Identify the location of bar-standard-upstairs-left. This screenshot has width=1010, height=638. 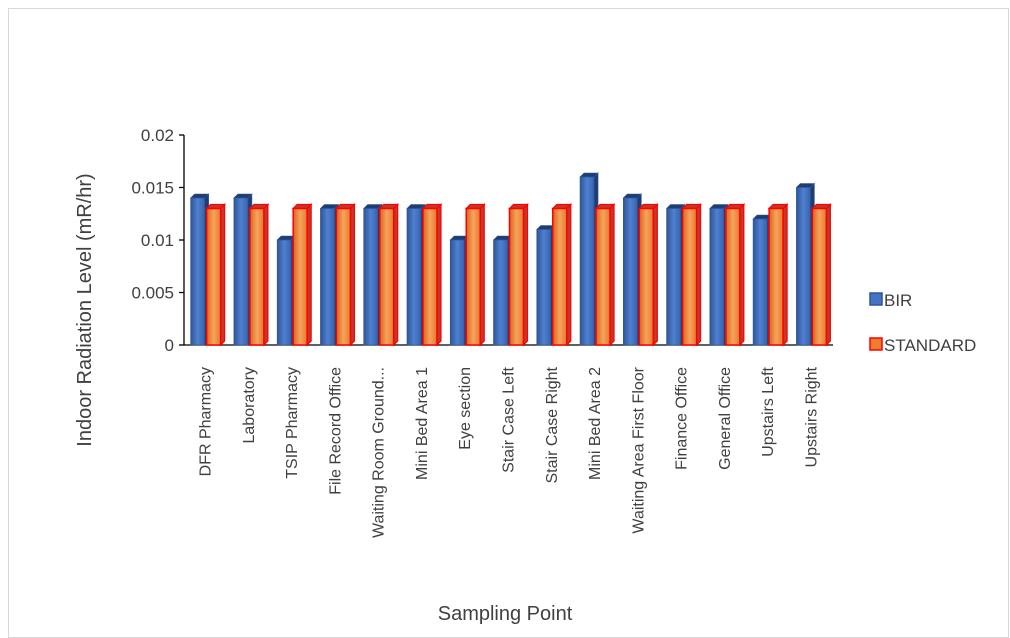
(776, 276).